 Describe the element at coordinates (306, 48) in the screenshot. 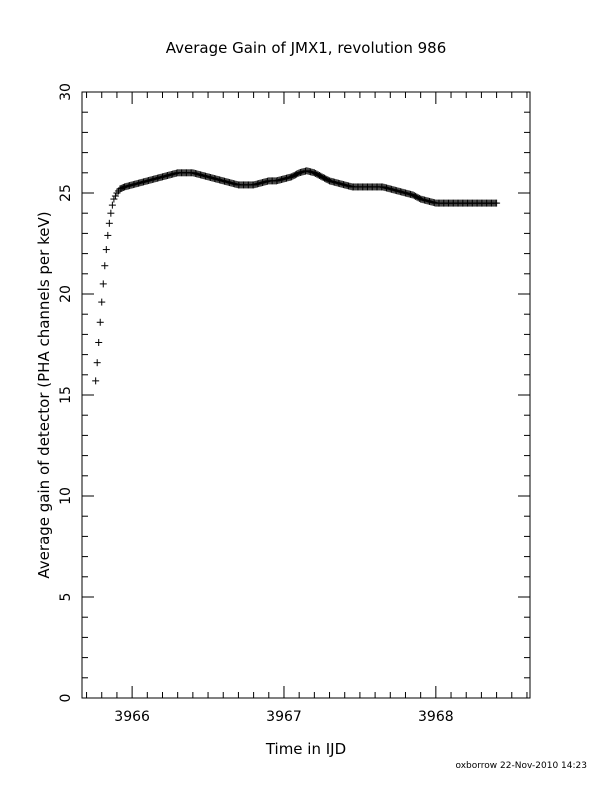

I see `chart-title: Average Gain of JMX1, revolution 986` at that location.